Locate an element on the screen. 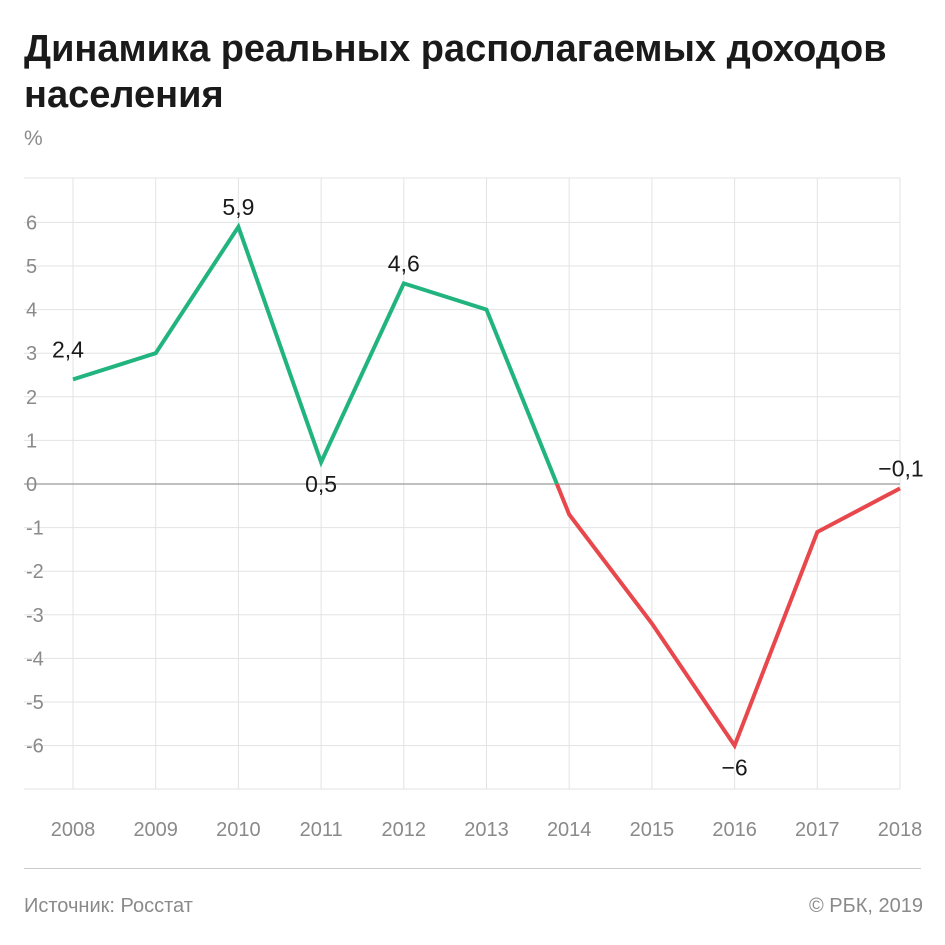 The height and width of the screenshot is (945, 945). data-label: −0,1 is located at coordinates (900, 468).